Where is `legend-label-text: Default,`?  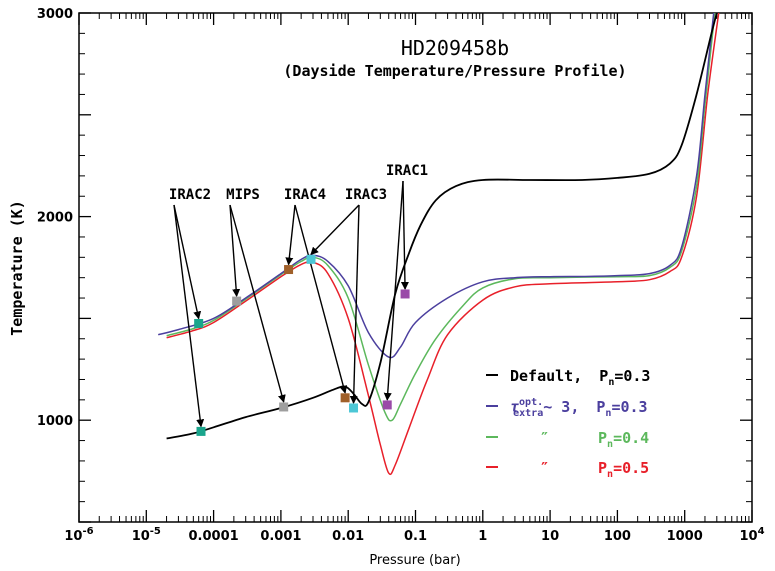 legend-label-text: Default, is located at coordinates (546, 376).